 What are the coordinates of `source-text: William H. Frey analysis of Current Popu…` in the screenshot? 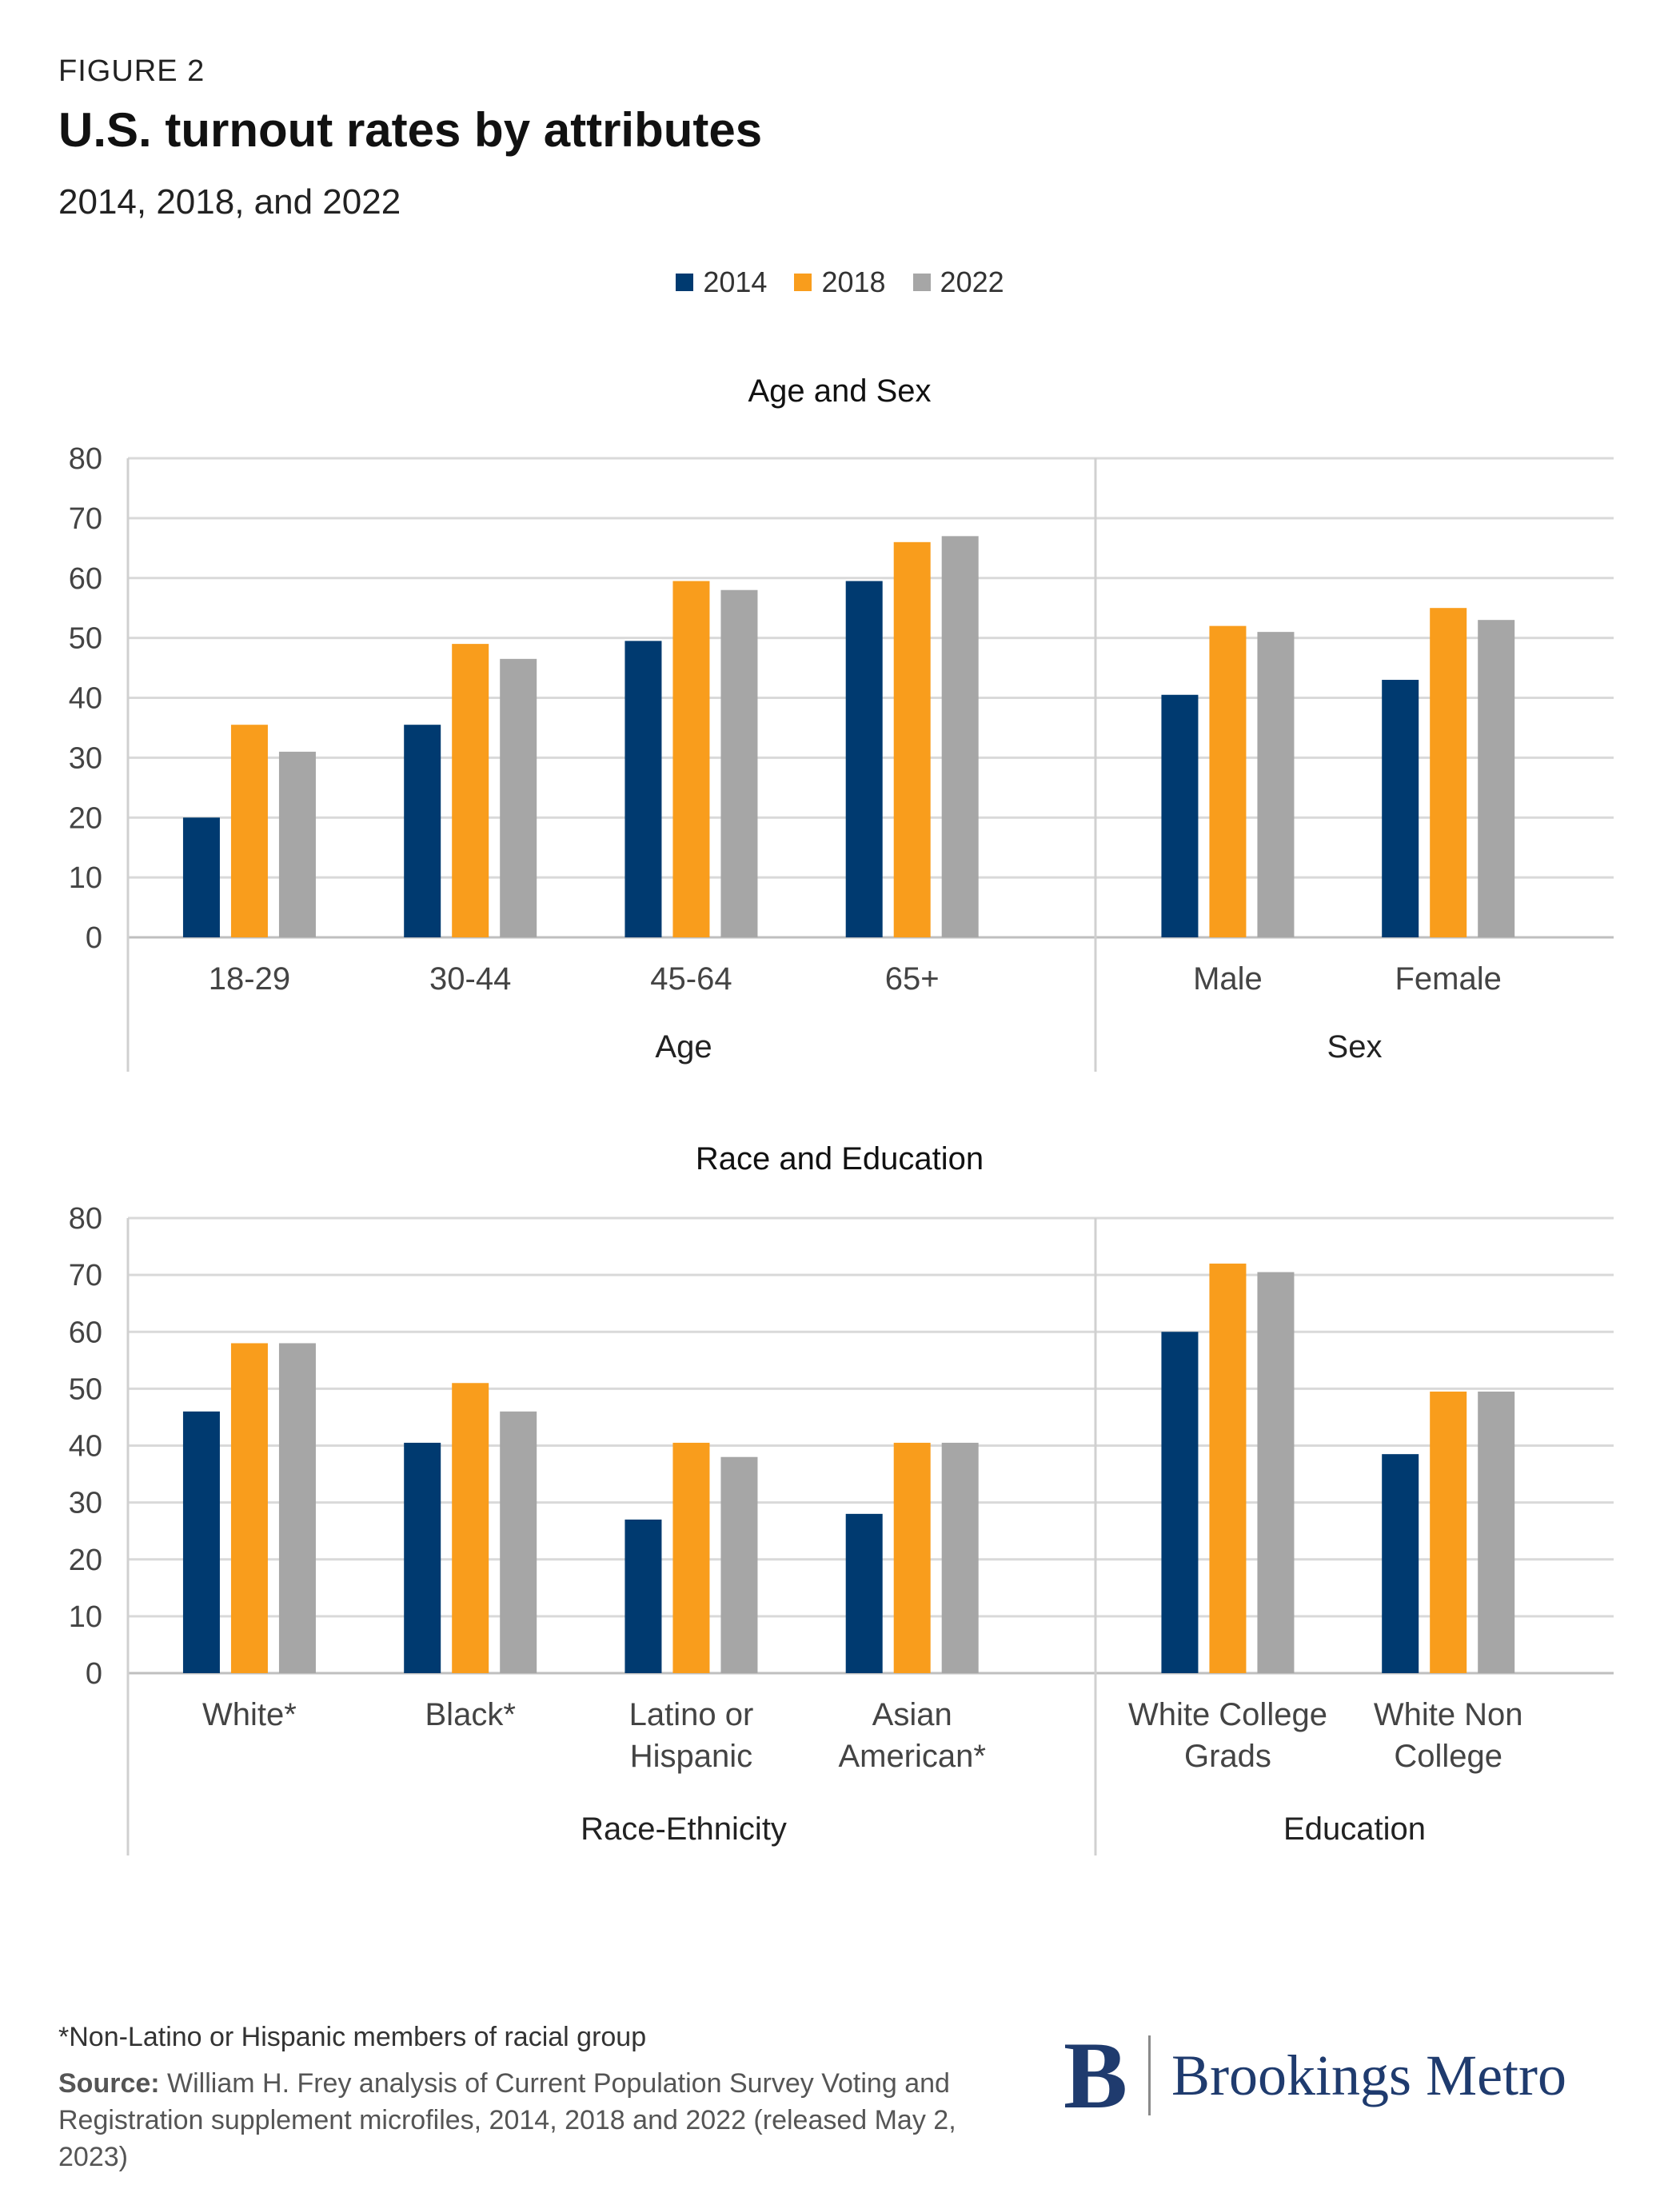 It's located at (507, 2120).